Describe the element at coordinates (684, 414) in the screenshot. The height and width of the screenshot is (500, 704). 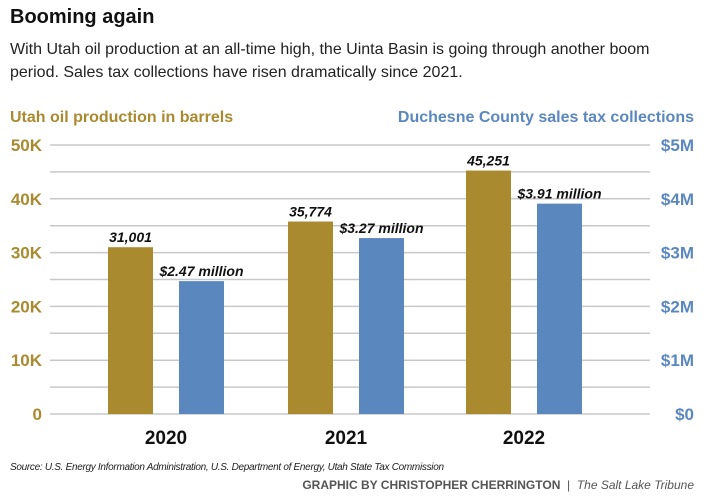
I see `right-tick-label: $0` at that location.